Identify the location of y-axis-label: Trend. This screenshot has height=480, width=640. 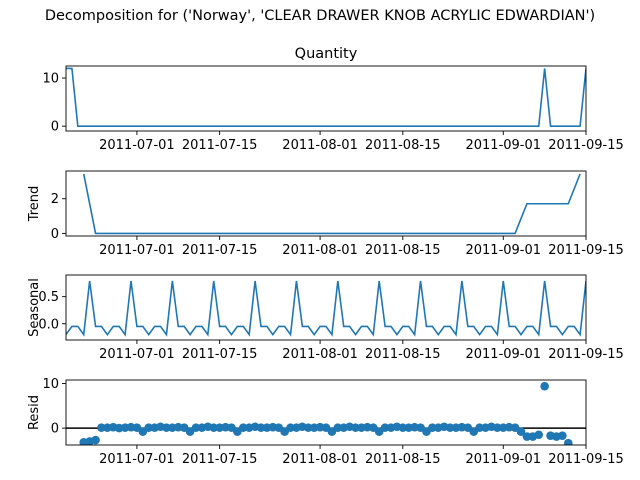
(34, 204).